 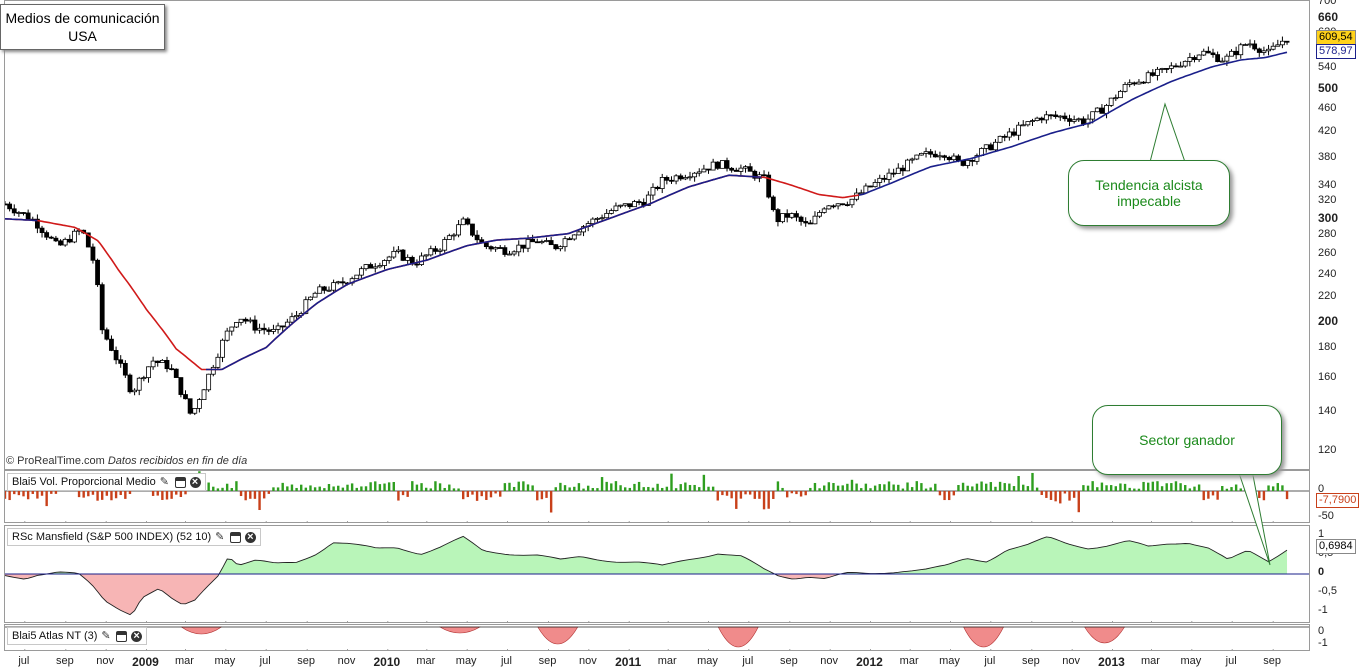 I want to click on volume-chart, so click(x=657, y=497).